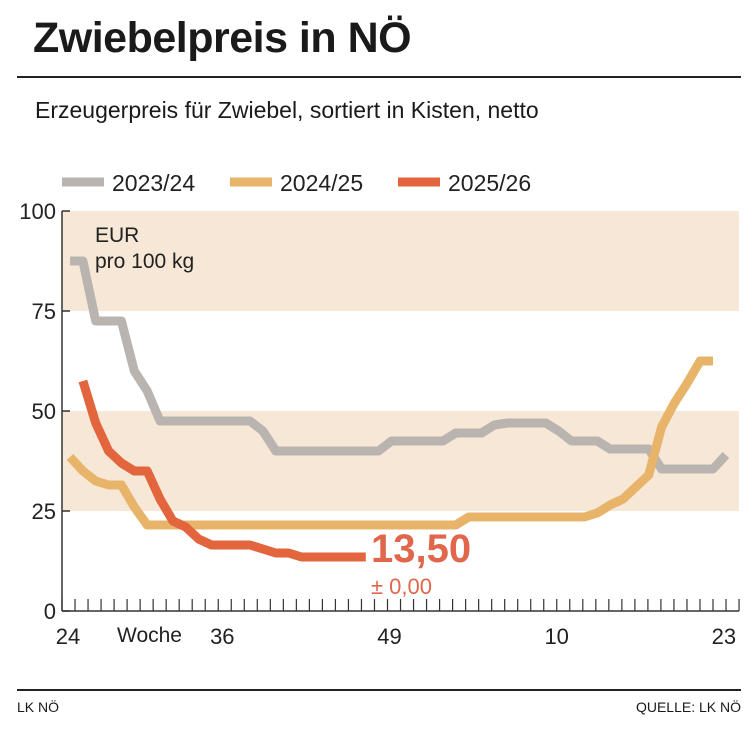 This screenshot has width=755, height=731. Describe the element at coordinates (401, 586) in the screenshot. I see `change-label: ± 0,00` at that location.